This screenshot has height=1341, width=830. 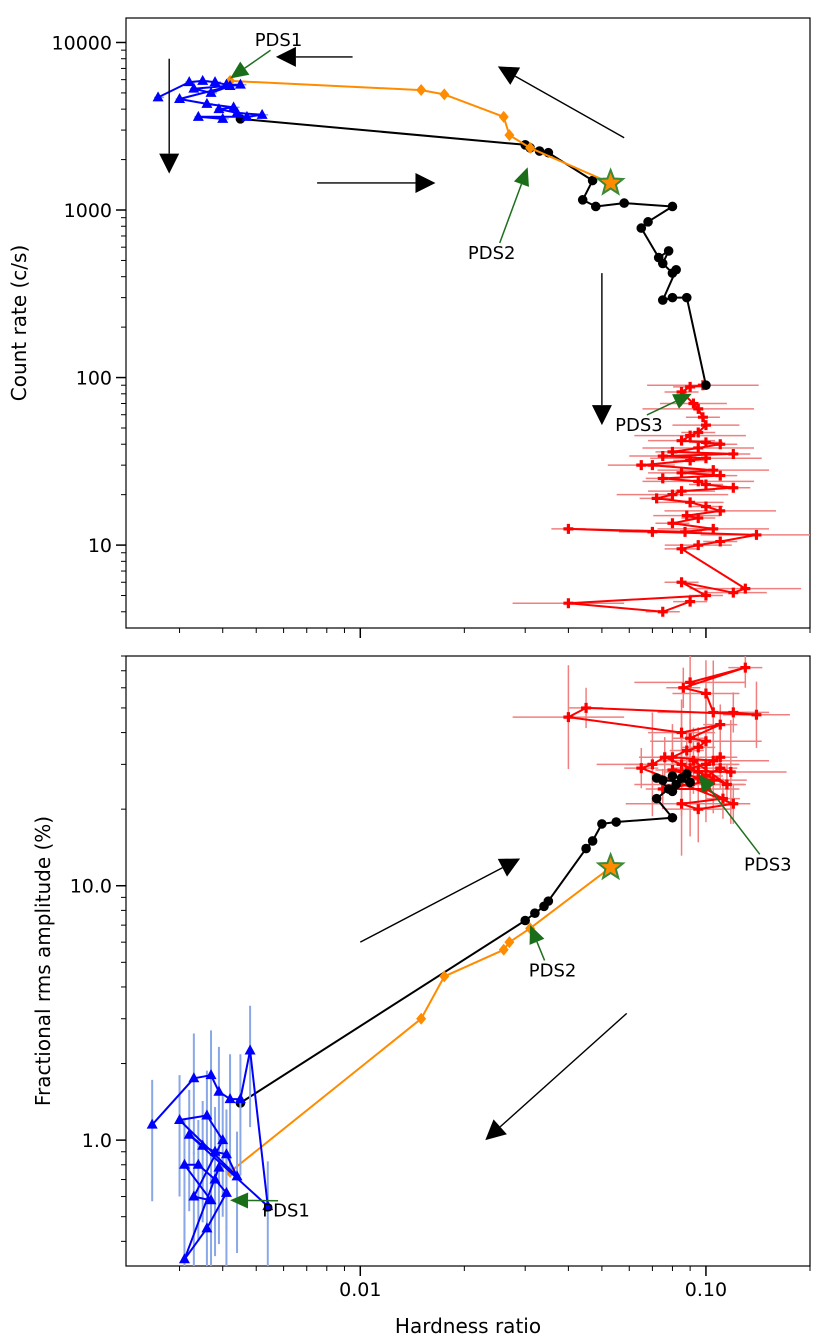 What do you see at coordinates (662, 738) in the screenshot?
I see `bottom-series-line-red` at bounding box center [662, 738].